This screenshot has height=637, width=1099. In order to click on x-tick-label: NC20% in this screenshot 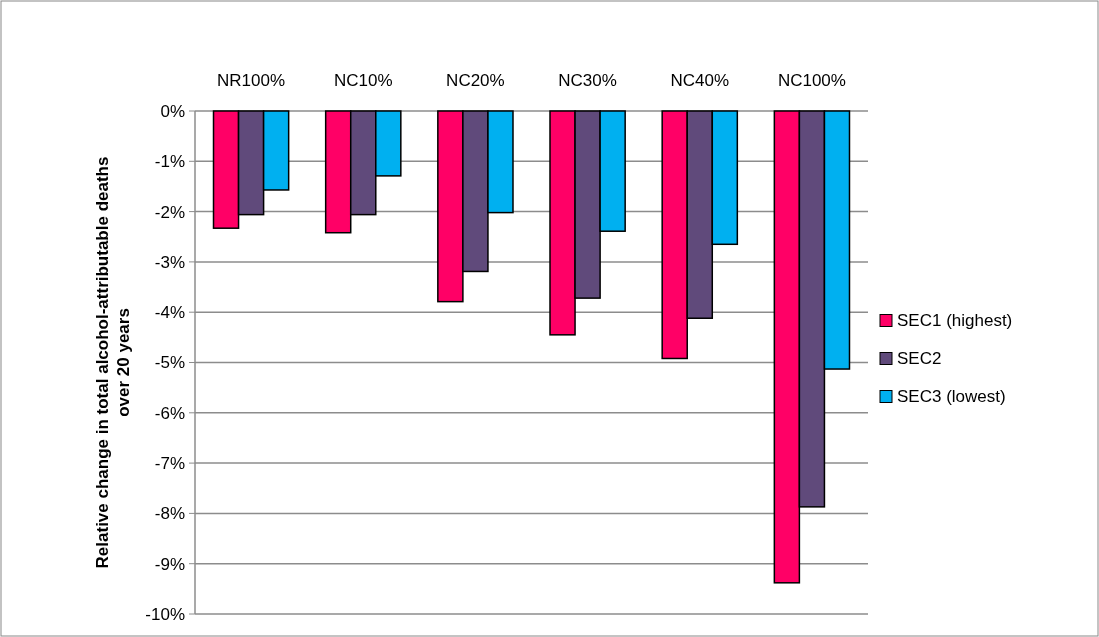, I will do `click(475, 80)`.